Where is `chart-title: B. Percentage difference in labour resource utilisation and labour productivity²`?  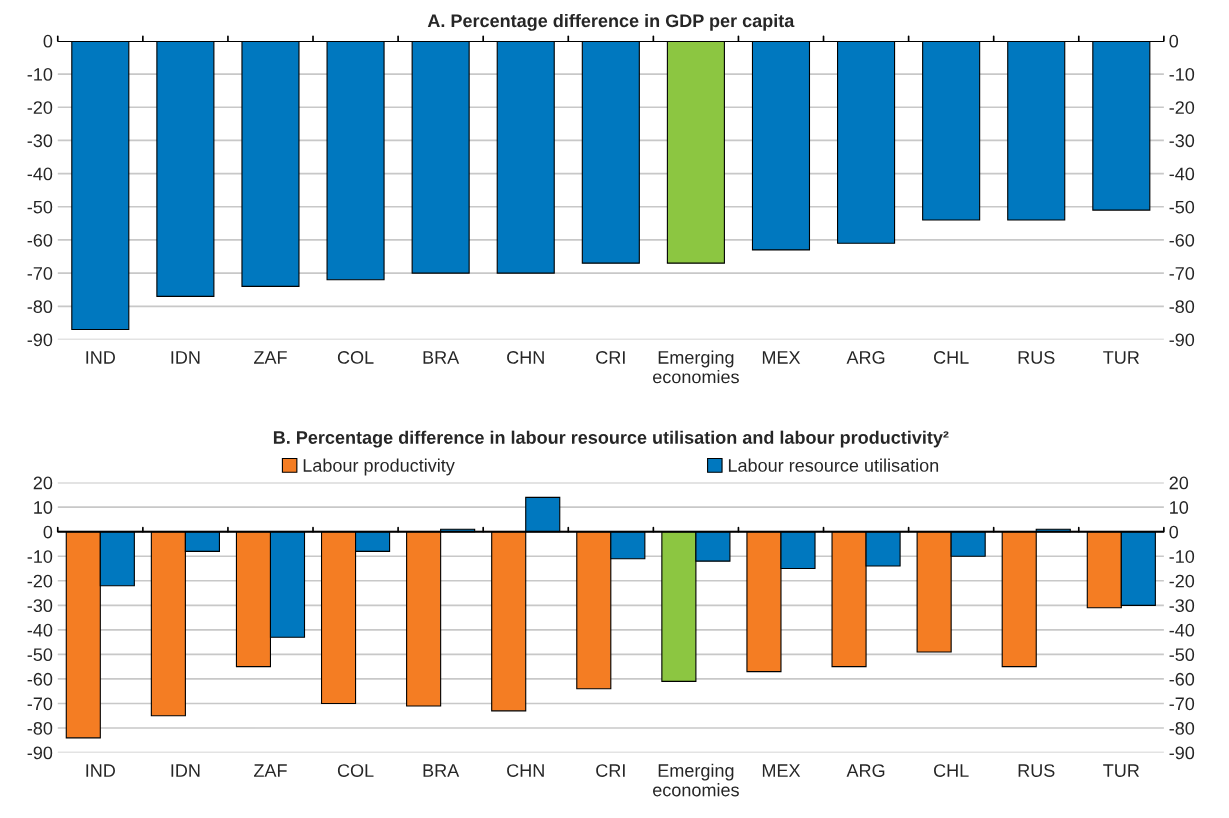
chart-title: B. Percentage difference in labour resource utilisation and labour productivity² is located at coordinates (611, 439).